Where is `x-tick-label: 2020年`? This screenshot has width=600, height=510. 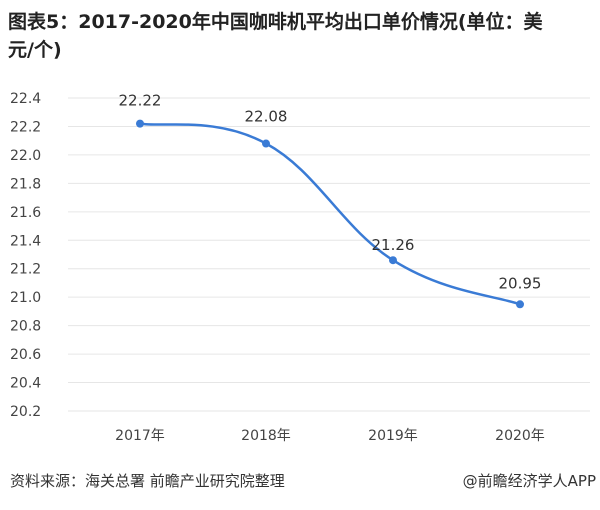
x-tick-label: 2020年 is located at coordinates (520, 436).